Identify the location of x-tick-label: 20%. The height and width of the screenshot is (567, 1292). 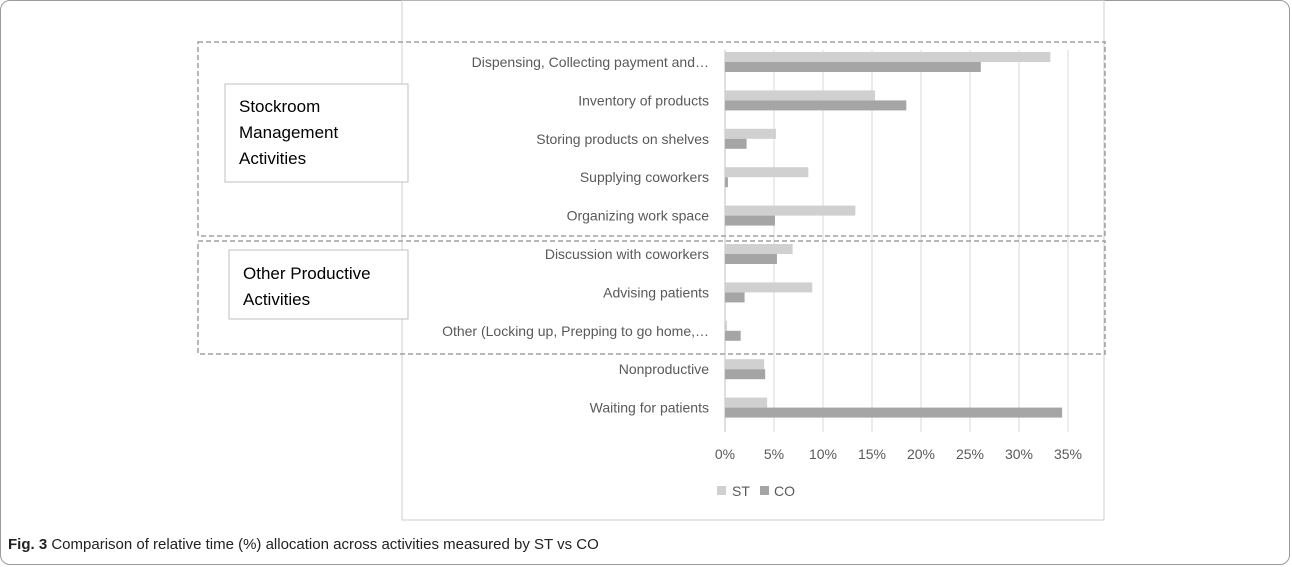
(921, 454).